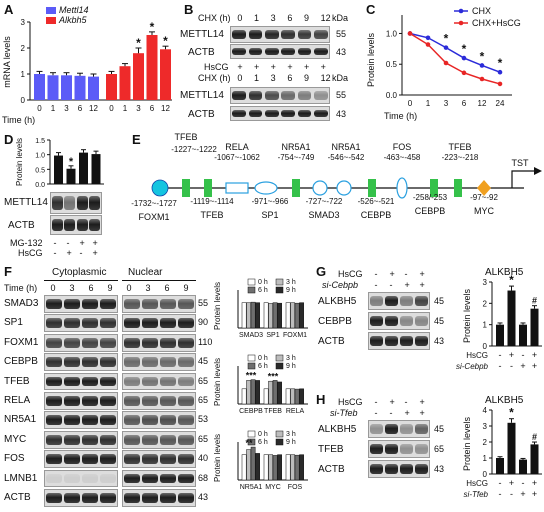 Image resolution: width=544 pixels, height=512 pixels. What do you see at coordinates (439, 321) in the screenshot?
I see `g-kda: 45` at bounding box center [439, 321].